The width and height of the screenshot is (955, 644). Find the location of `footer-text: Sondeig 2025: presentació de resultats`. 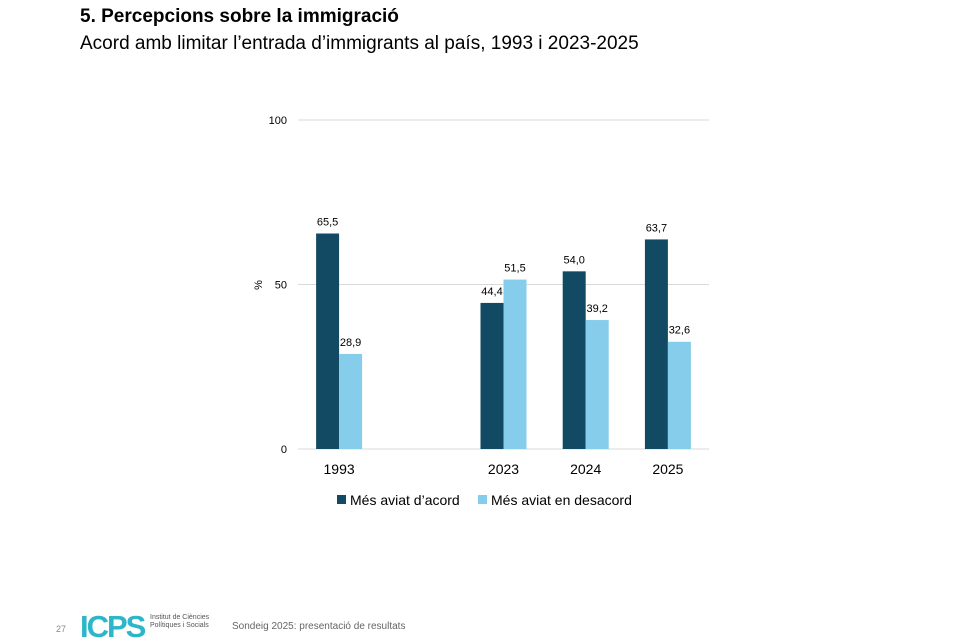

footer-text: Sondeig 2025: presentació de resultats is located at coordinates (319, 626).